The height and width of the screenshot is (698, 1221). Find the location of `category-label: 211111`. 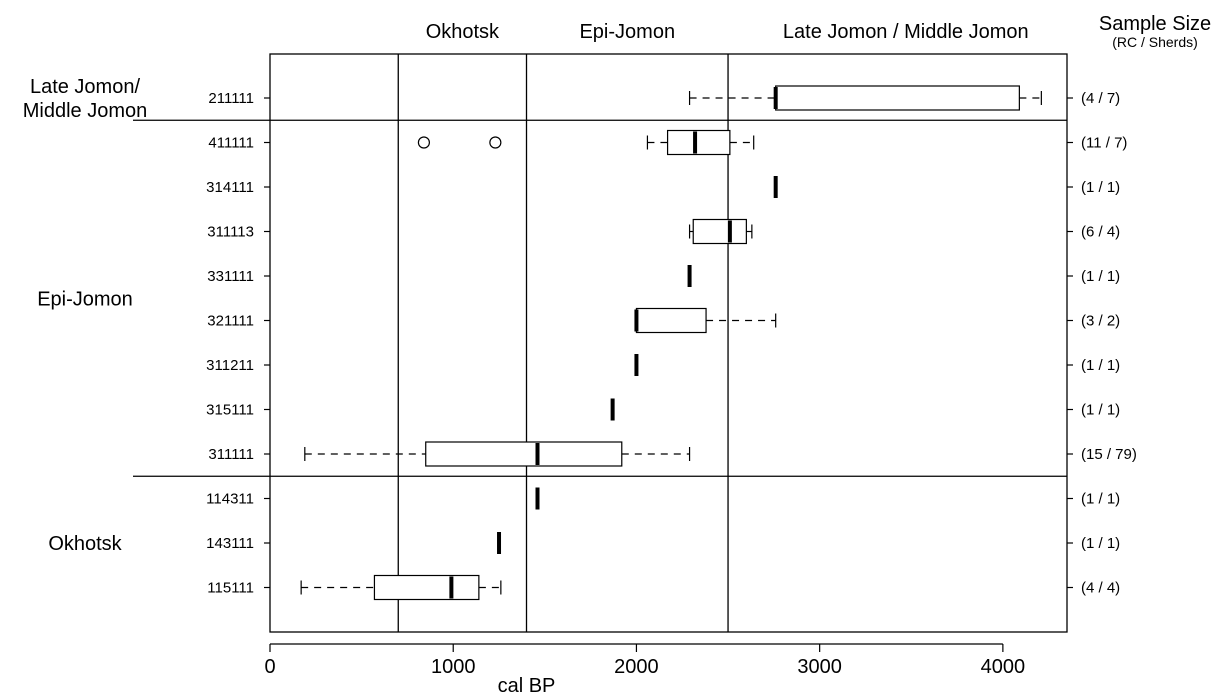

category-label: 211111 is located at coordinates (231, 98).